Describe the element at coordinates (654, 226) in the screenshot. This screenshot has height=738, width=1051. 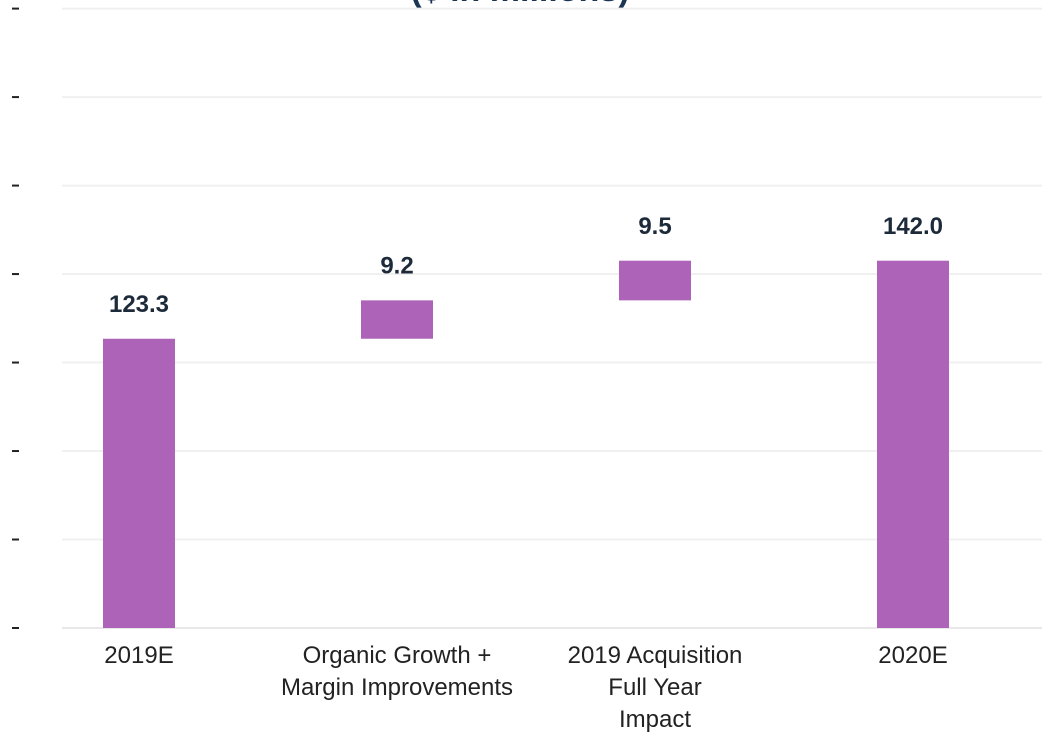
I see `data-label: 9.5` at that location.